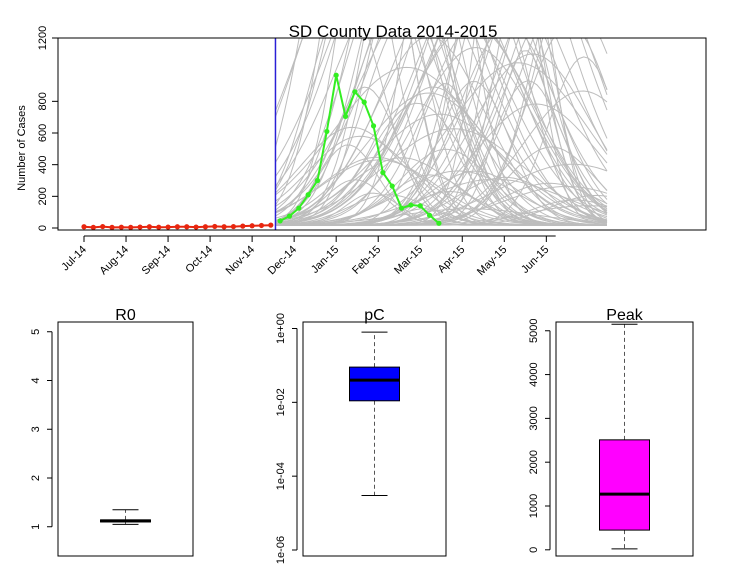  Describe the element at coordinates (535, 260) in the screenshot. I see `x-tick-label: Jun-15` at that location.